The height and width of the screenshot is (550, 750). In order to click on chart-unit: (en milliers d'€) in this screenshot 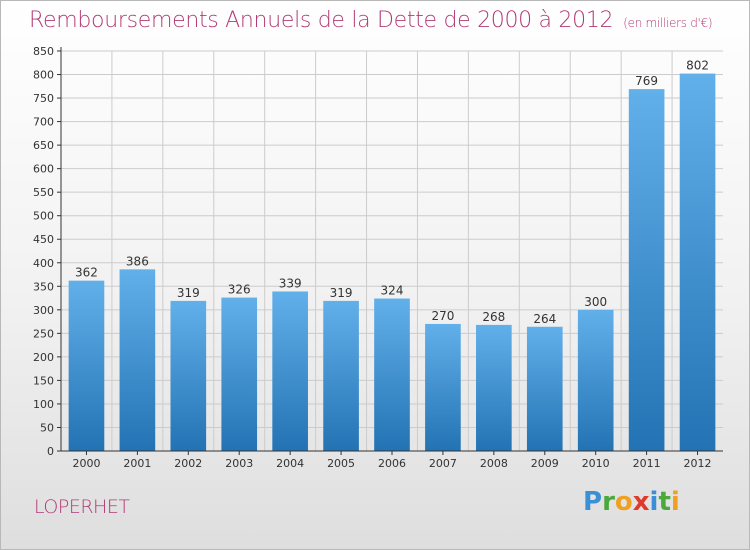, I will do `click(668, 23)`.